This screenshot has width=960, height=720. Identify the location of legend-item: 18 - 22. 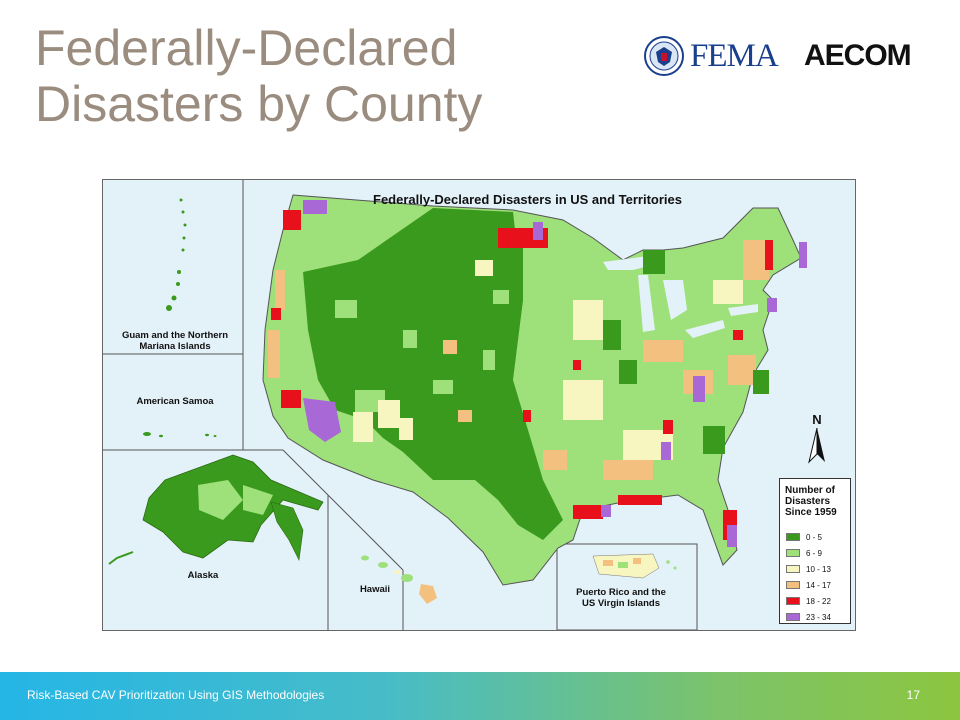
(808, 601).